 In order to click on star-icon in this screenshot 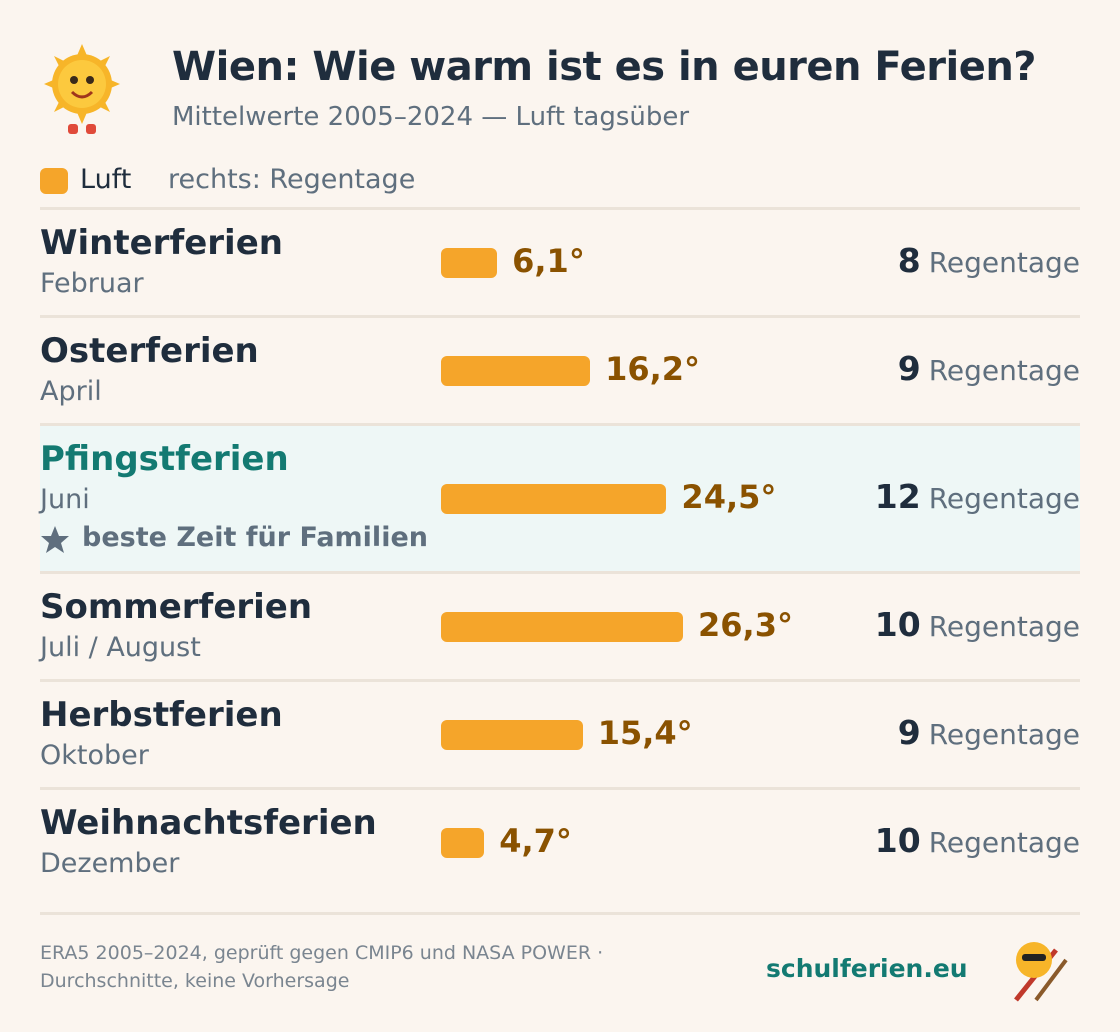, I will do `click(55, 539)`.